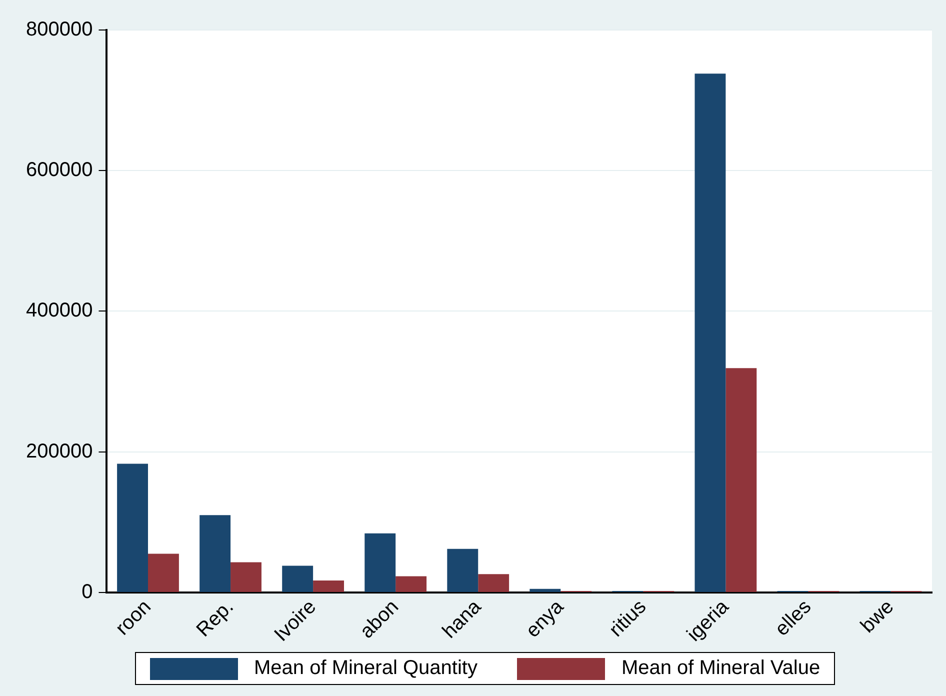 This screenshot has height=696, width=946. Describe the element at coordinates (215, 619) in the screenshot. I see `x-tick-label: Rep.` at that location.